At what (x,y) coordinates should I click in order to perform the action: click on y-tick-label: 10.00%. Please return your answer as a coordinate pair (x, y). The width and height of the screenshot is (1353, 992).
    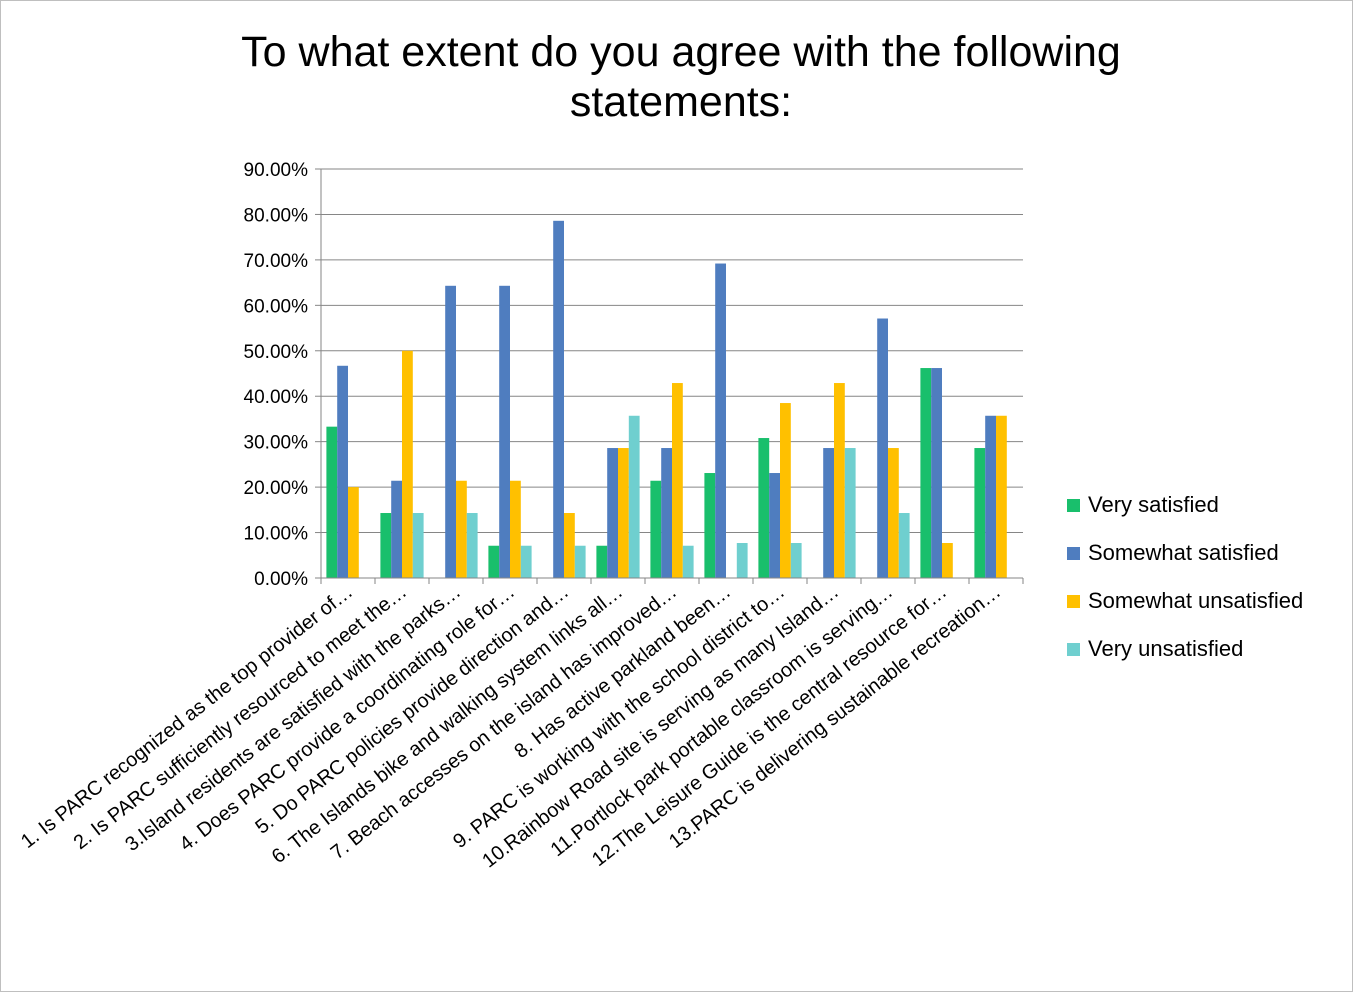
    Looking at the image, I should click on (276, 534).